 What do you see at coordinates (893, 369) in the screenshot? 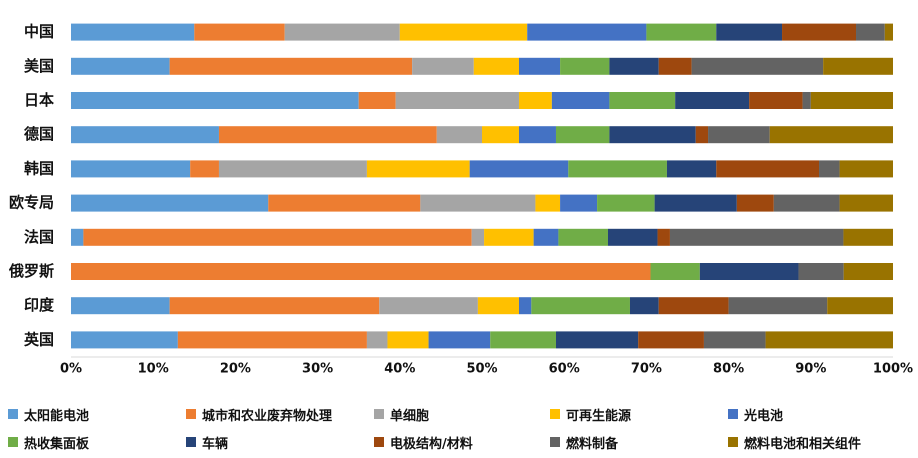
I see `x-tick-label: 100%` at bounding box center [893, 369].